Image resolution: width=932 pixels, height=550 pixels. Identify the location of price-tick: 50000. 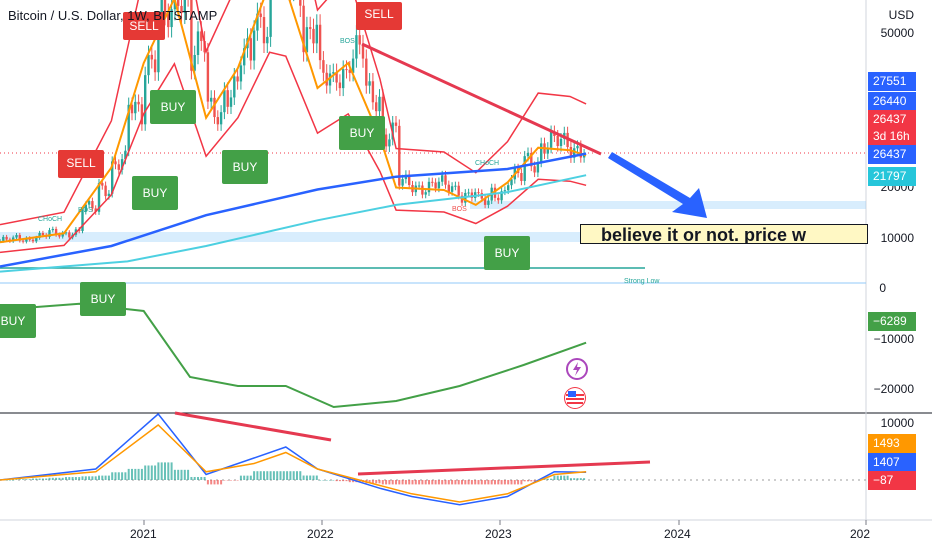
(897, 33).